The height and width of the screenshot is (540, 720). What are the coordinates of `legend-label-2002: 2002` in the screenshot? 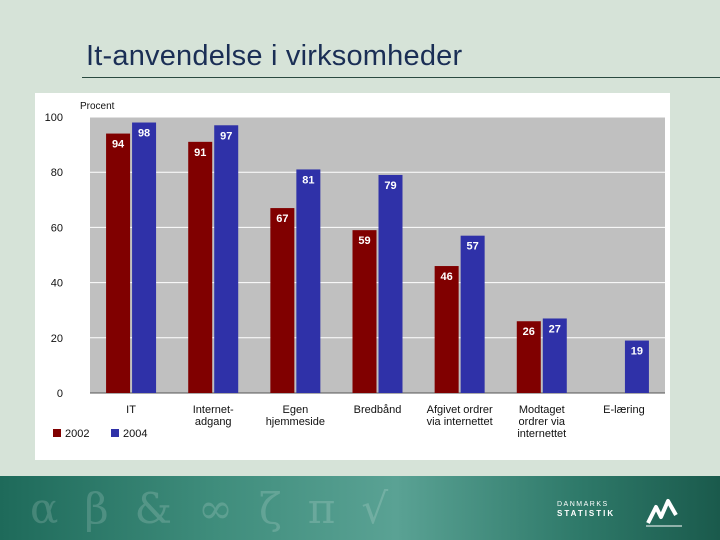 It's located at (77, 434).